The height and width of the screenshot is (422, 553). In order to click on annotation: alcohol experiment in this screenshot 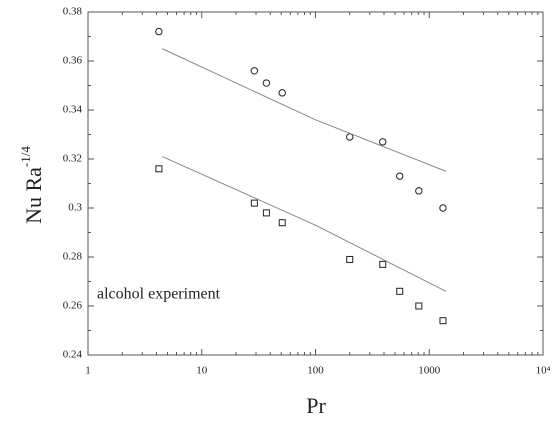, I will do `click(159, 294)`.